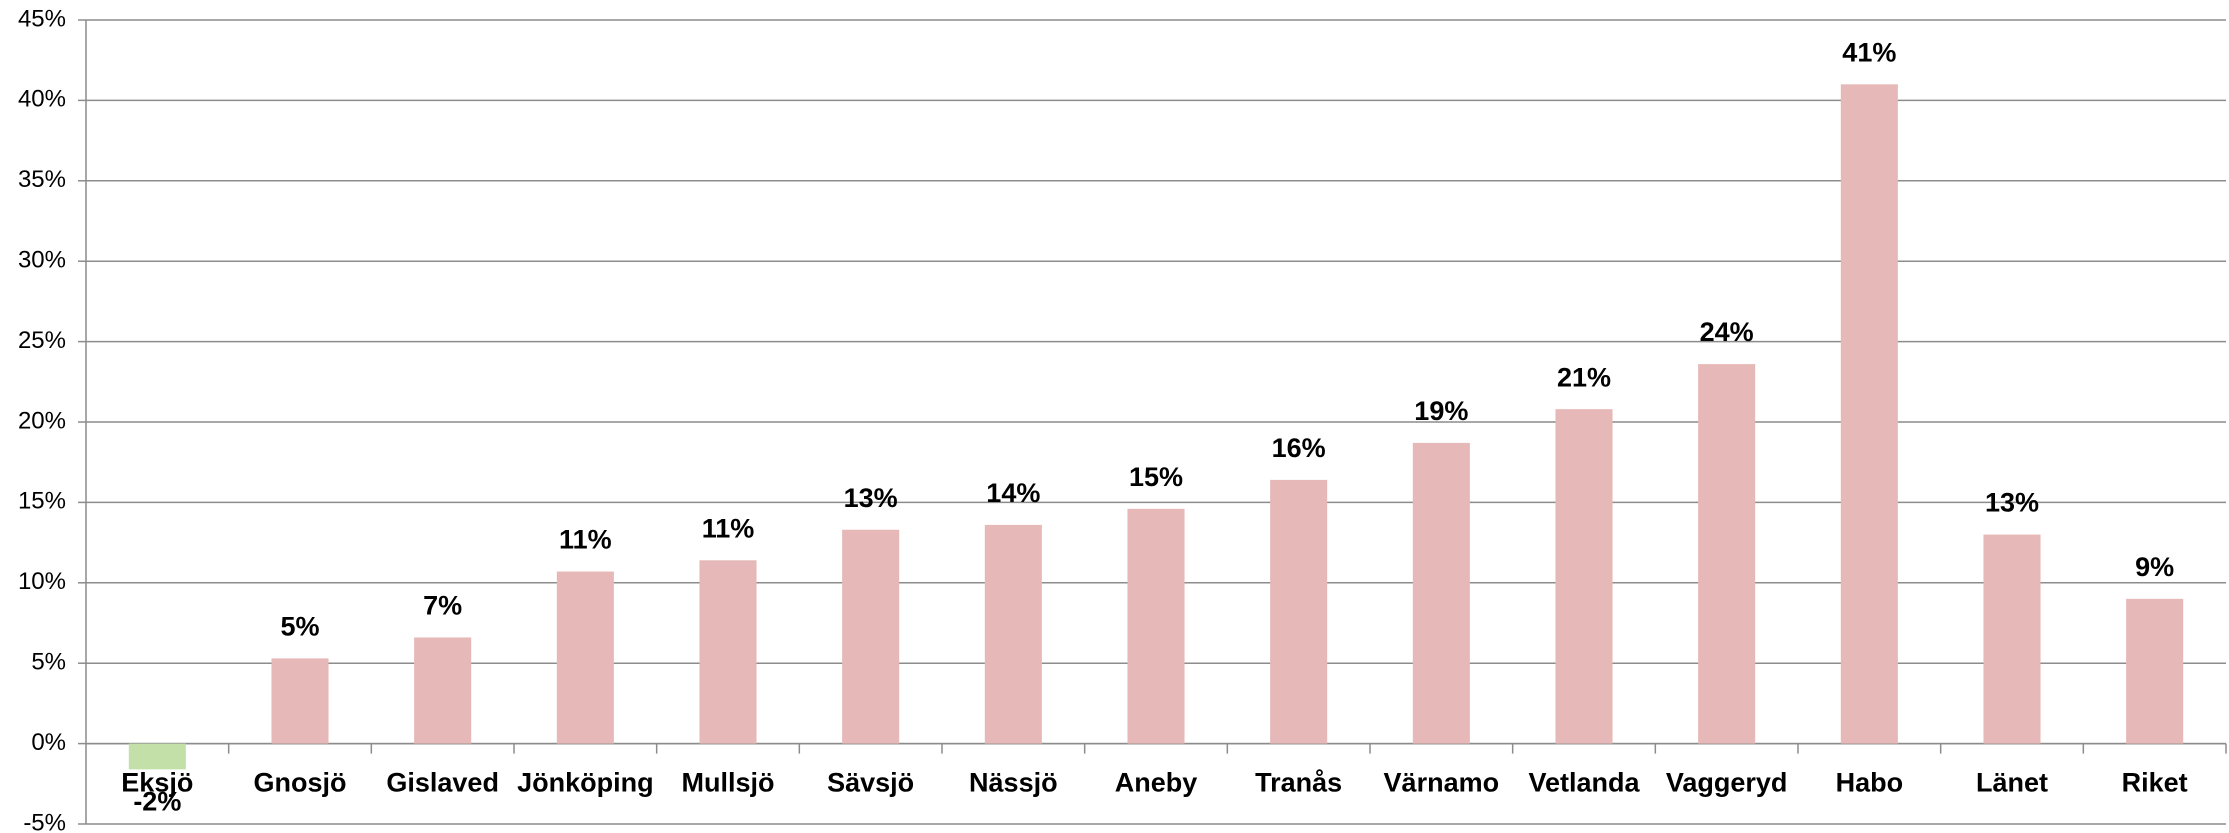 This screenshot has height=833, width=2229. Describe the element at coordinates (42, 18) in the screenshot. I see `y-tick-label: 45%` at that location.